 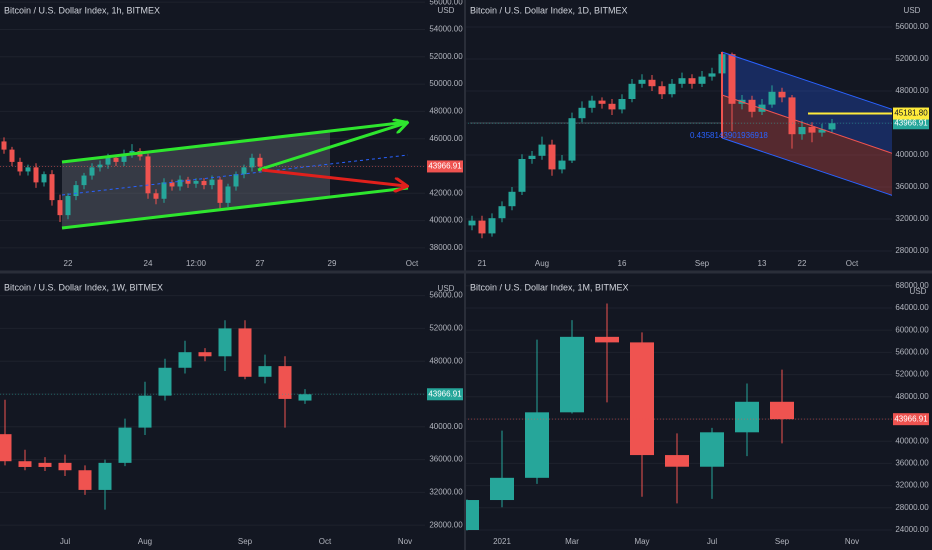 What do you see at coordinates (235, 142) in the screenshot?
I see `channel-top` at bounding box center [235, 142].